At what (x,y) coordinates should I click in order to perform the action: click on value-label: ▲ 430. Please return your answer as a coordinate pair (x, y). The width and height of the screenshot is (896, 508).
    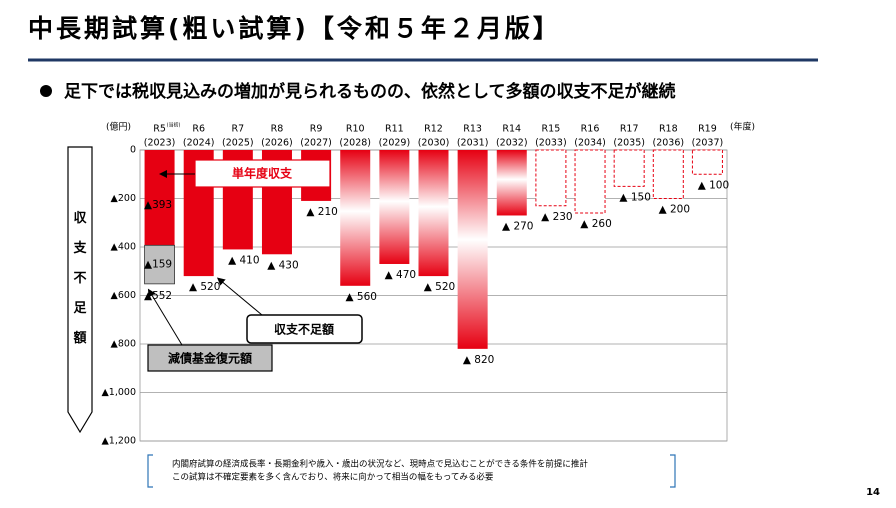
    Looking at the image, I should click on (282, 265).